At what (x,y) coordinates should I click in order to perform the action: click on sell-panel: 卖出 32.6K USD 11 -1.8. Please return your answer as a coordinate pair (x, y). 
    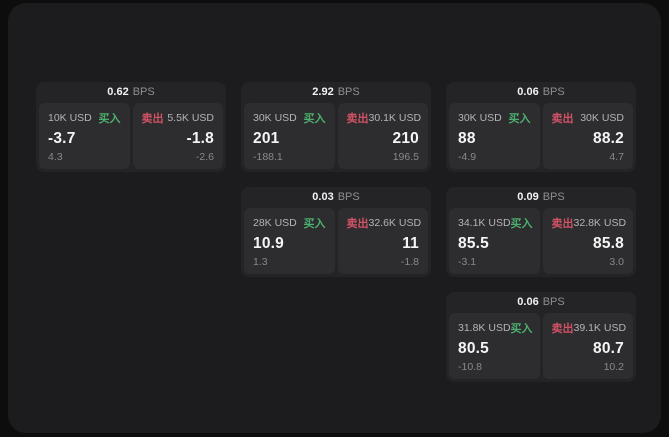
    Looking at the image, I should click on (382, 241).